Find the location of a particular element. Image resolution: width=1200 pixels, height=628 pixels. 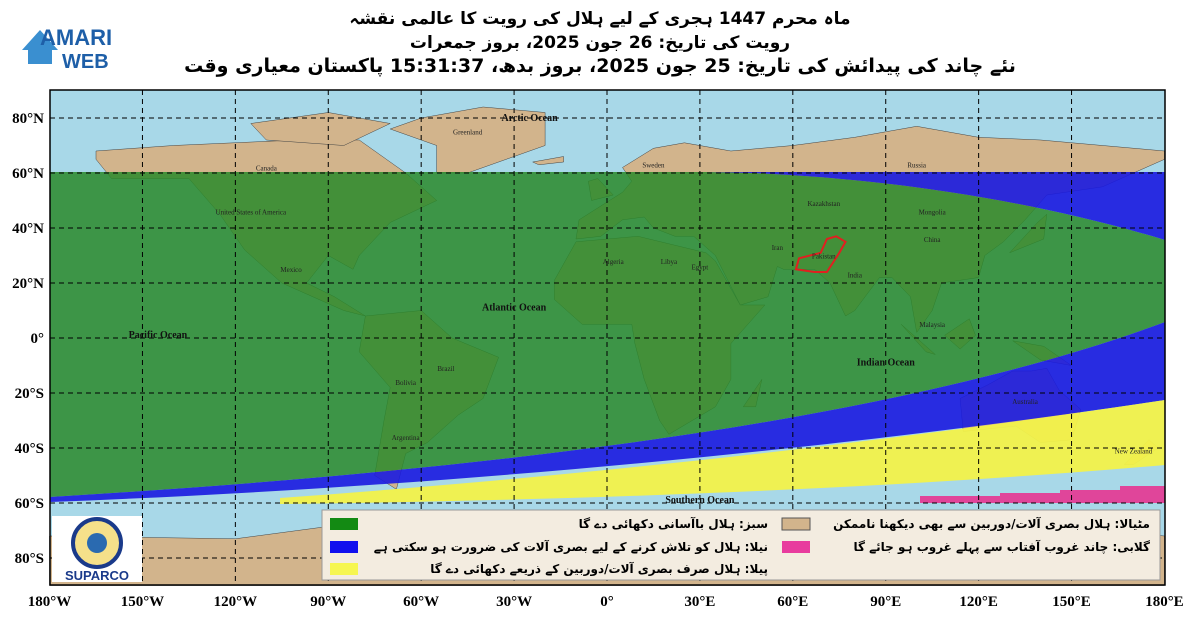

lon-label: 30°E is located at coordinates (699, 602).